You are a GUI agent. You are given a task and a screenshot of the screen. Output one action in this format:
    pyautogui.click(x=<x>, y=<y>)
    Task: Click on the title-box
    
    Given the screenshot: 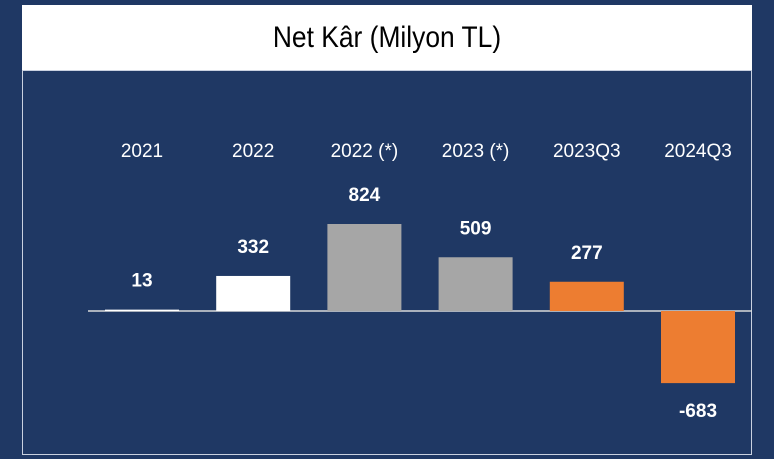 What is the action you would take?
    pyautogui.click(x=387, y=37)
    